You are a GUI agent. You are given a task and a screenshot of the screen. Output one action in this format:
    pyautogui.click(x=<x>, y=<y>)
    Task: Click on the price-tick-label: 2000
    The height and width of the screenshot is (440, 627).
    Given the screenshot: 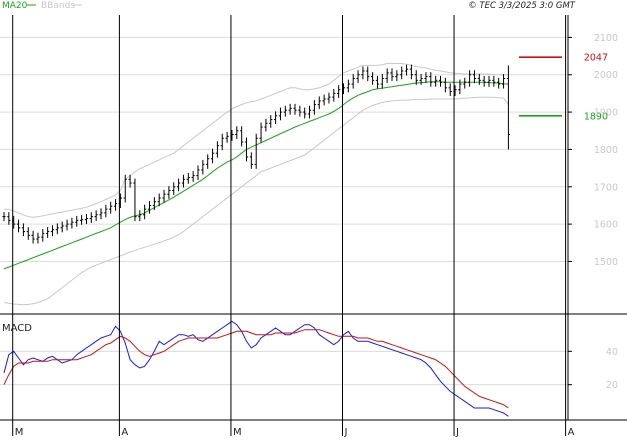 What is the action you would take?
    pyautogui.click(x=606, y=75)
    